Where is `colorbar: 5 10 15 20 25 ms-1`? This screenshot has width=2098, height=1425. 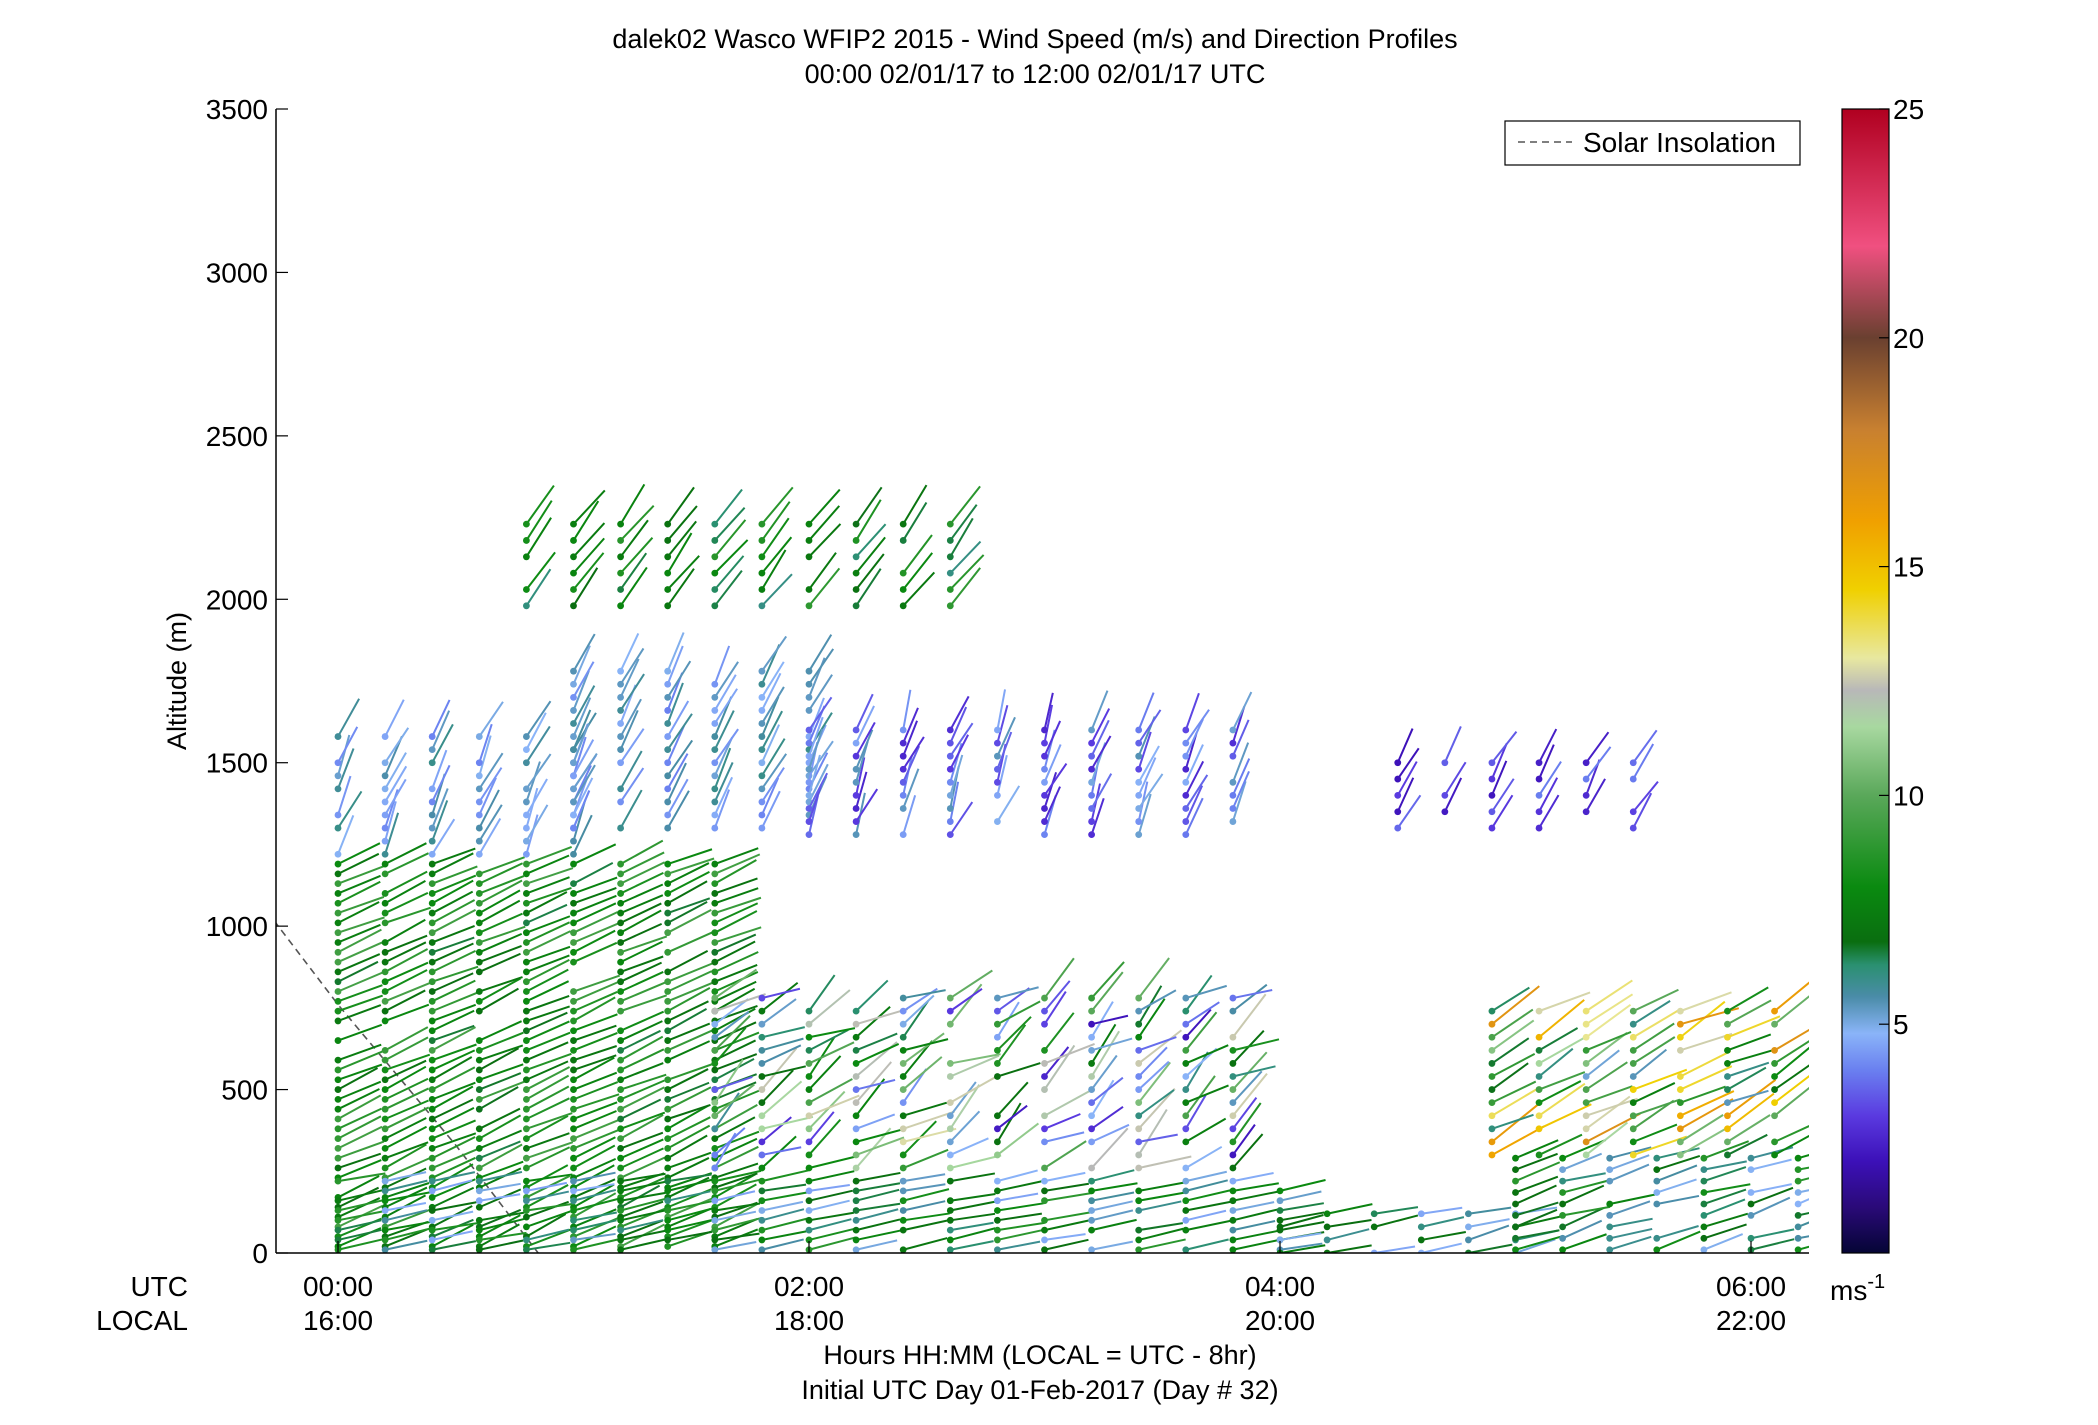
colorbar: 5 10 15 20 25 ms-1 is located at coordinates (1877, 700).